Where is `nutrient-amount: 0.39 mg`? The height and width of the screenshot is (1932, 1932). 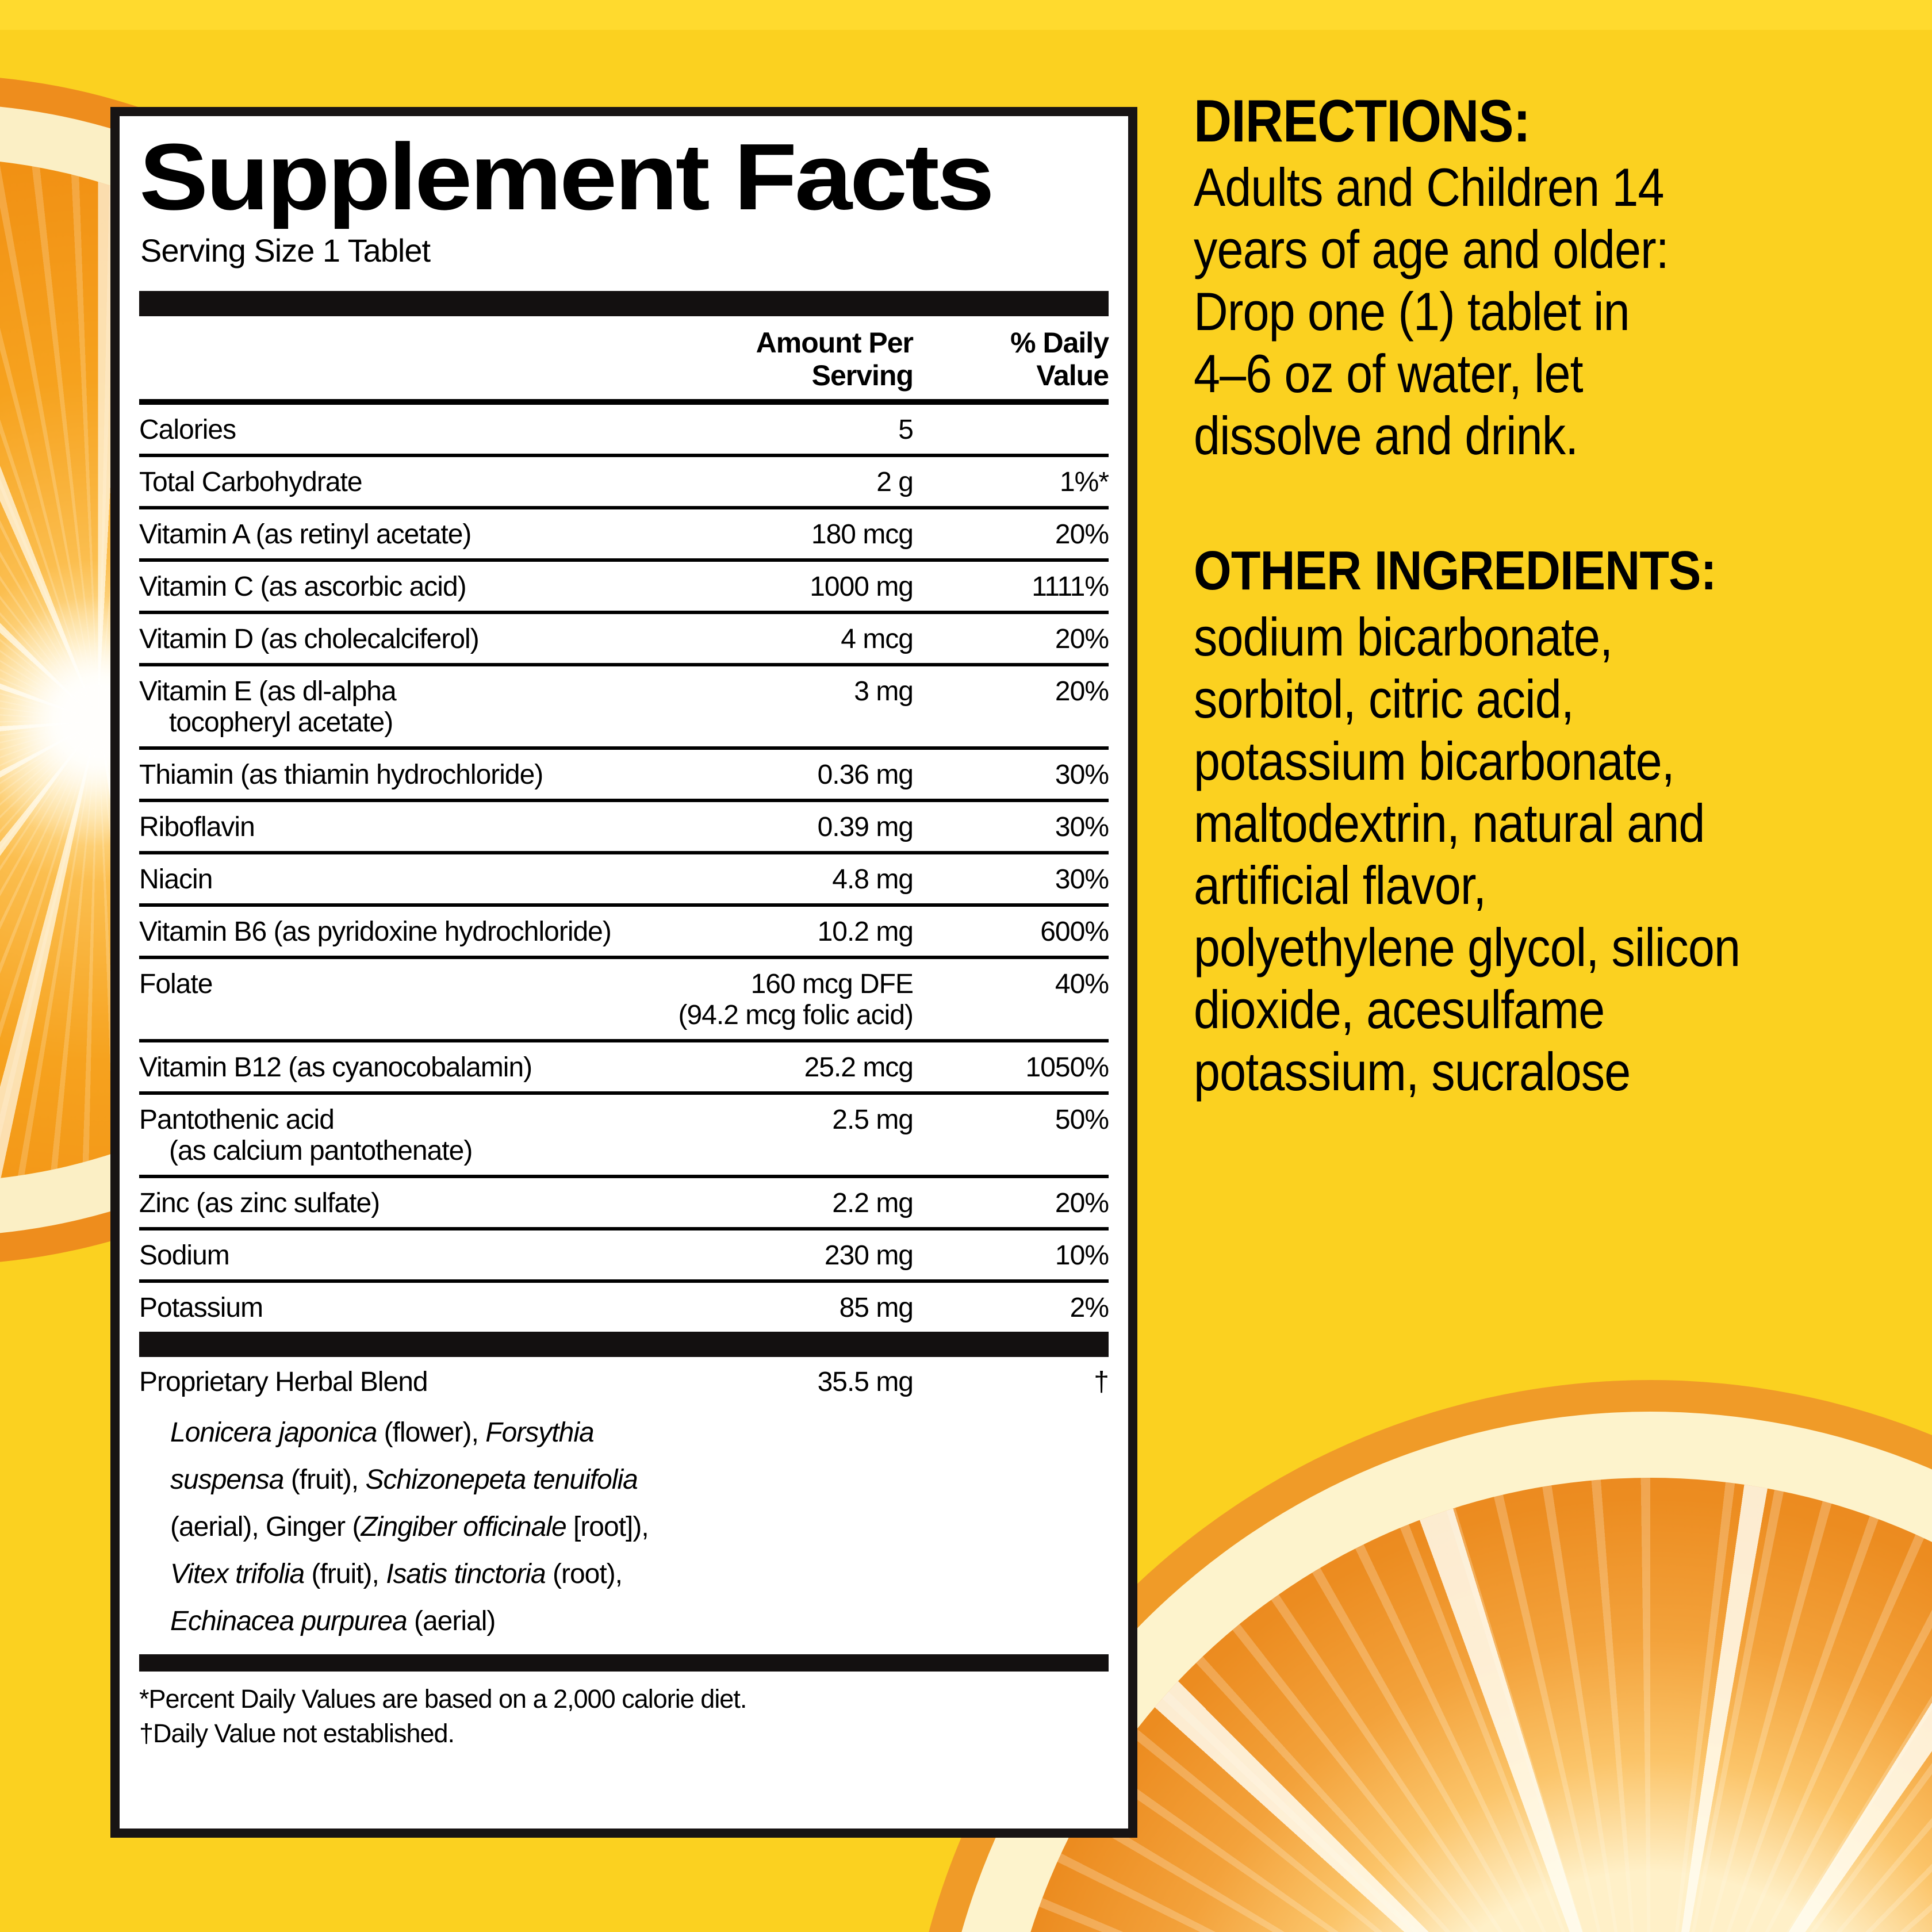
nutrient-amount: 0.39 mg is located at coordinates (865, 827).